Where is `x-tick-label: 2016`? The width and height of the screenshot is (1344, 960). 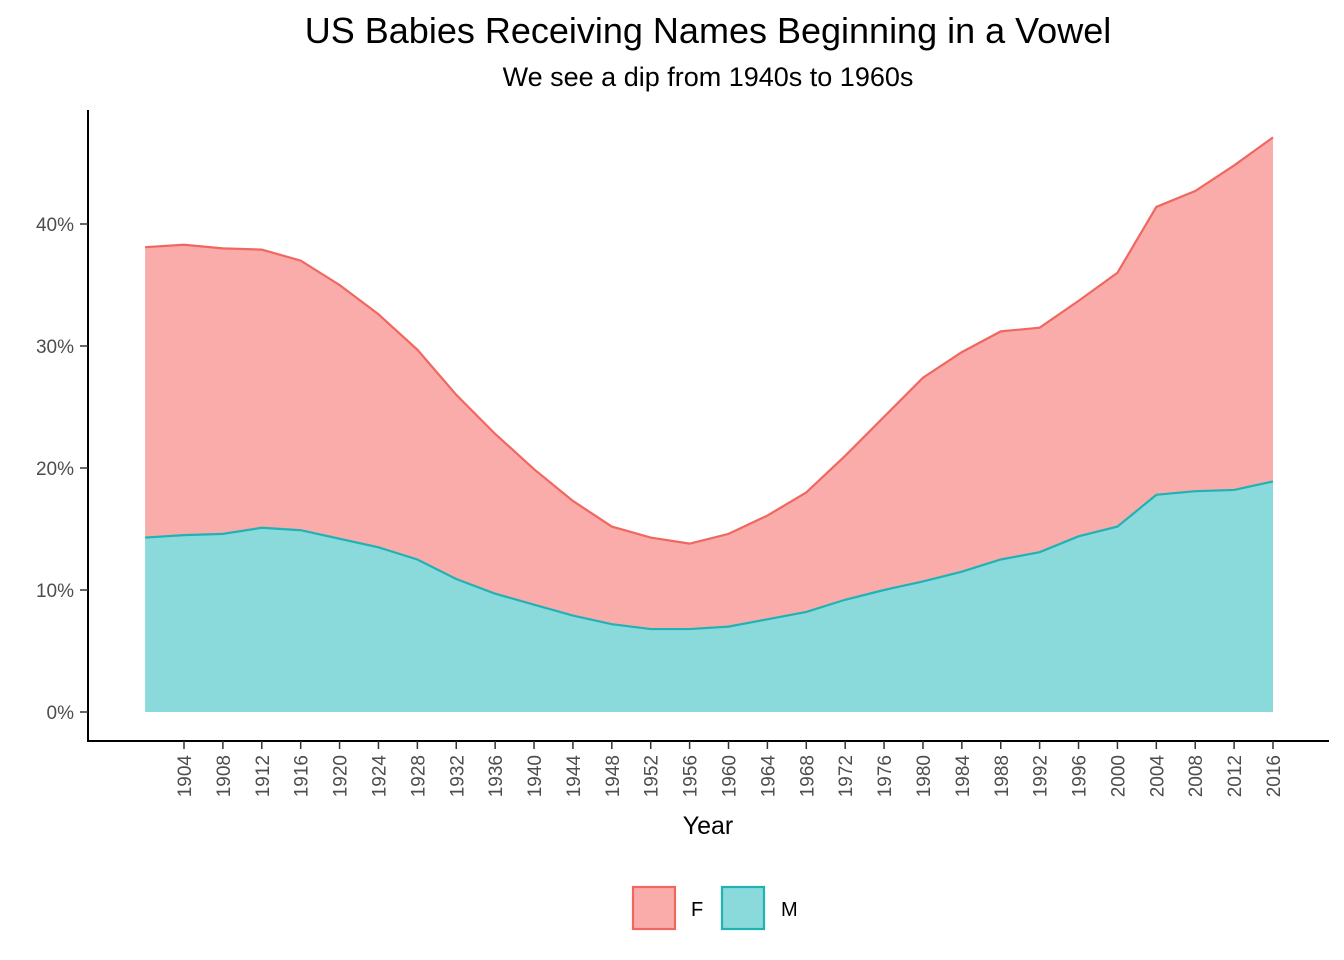
x-tick-label: 2016 is located at coordinates (1274, 776).